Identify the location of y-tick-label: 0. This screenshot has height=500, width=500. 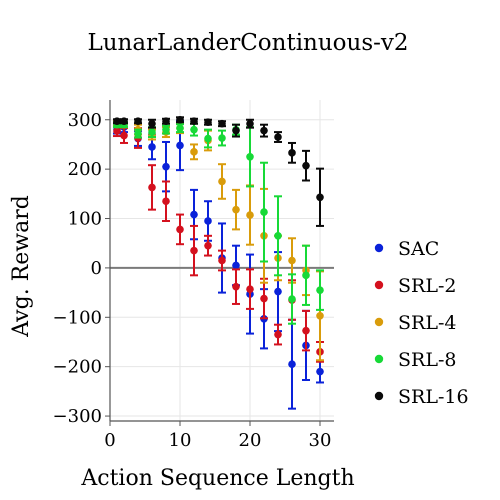
(96, 268).